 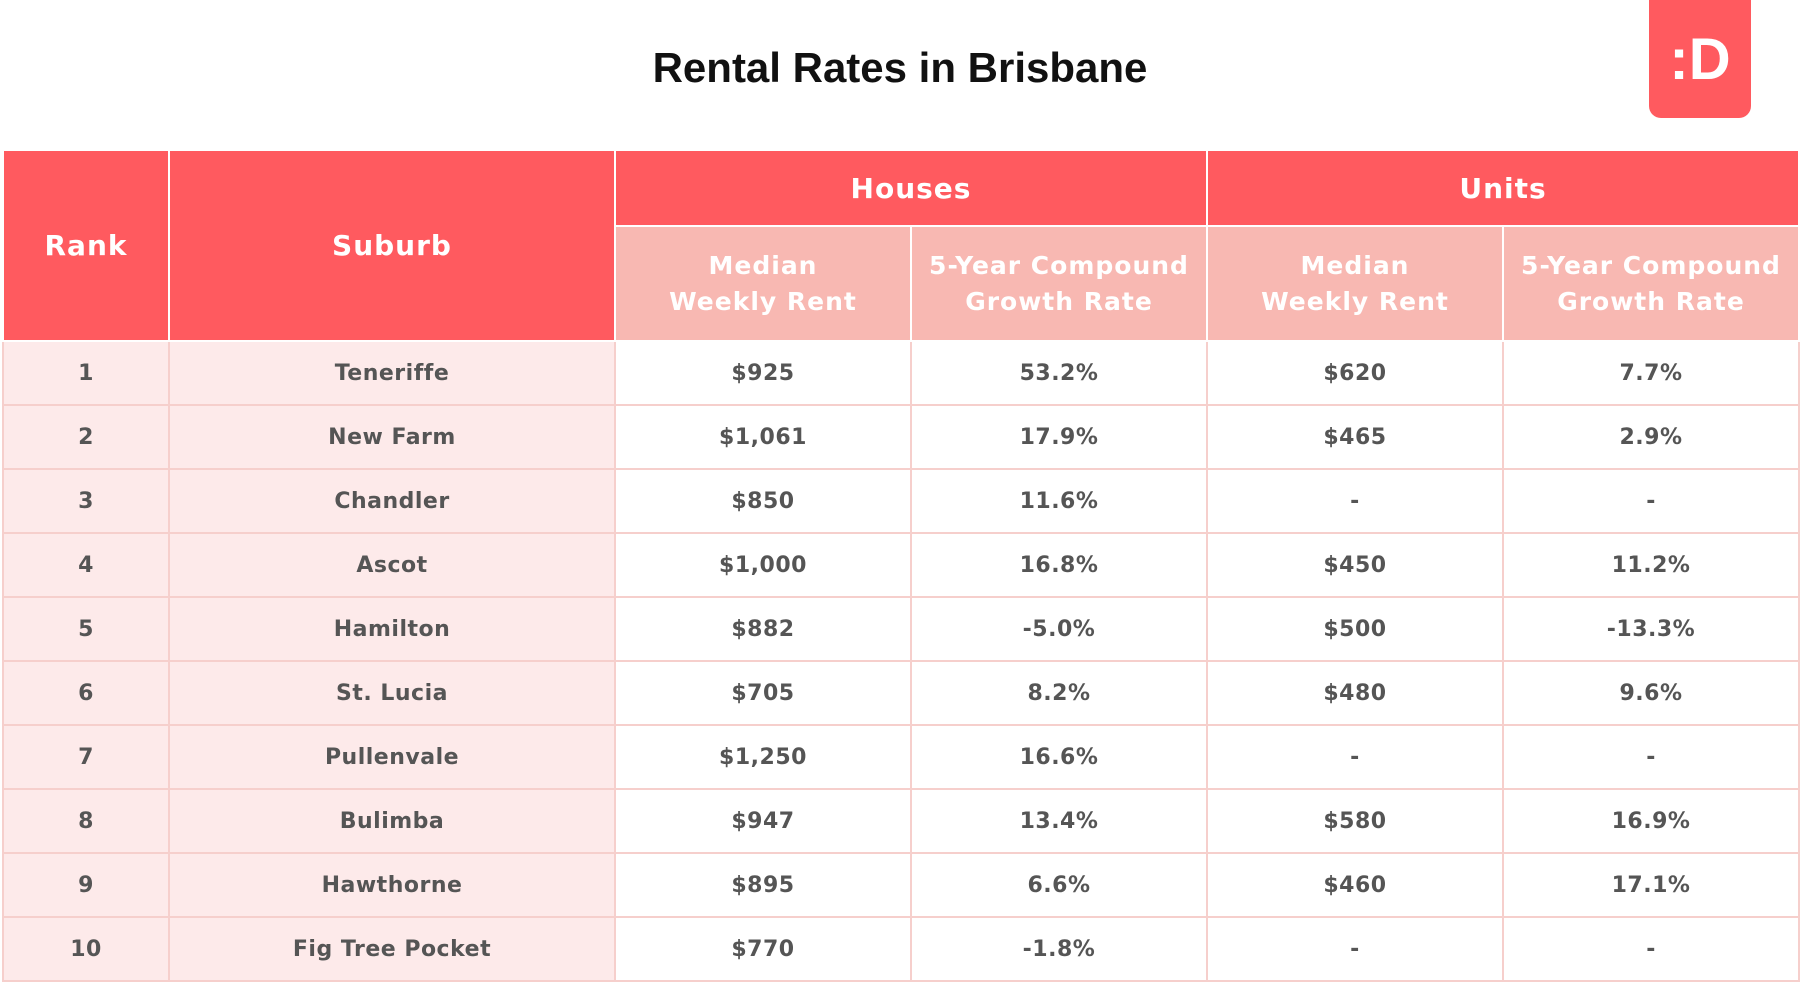 I want to click on table-cell: 2.9%, so click(x=1650, y=437).